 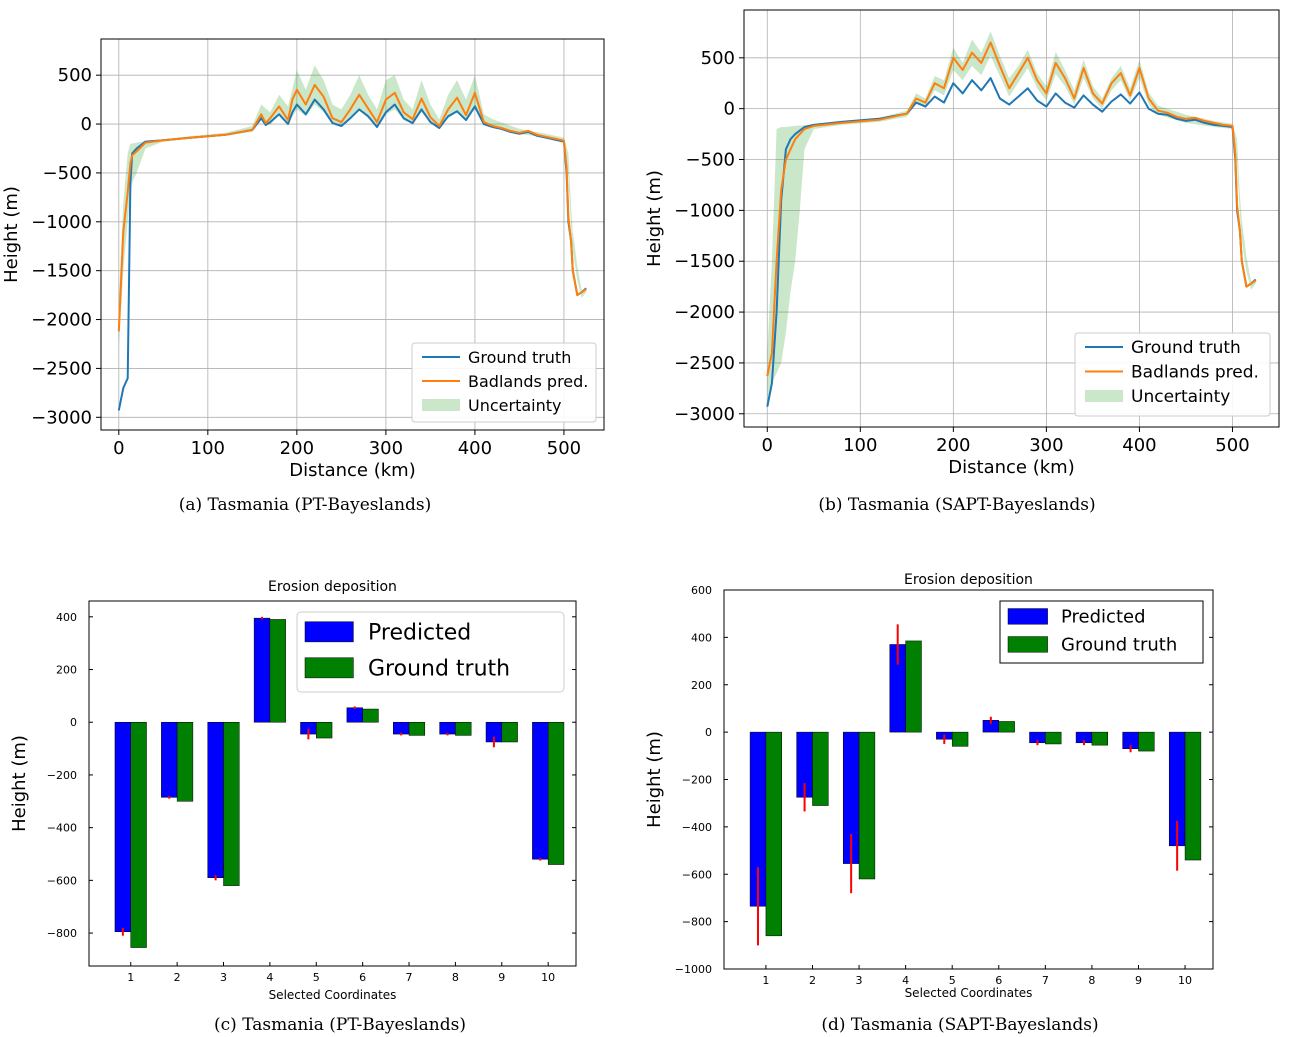 What do you see at coordinates (701, 685) in the screenshot?
I see `y-tick-label: 200` at bounding box center [701, 685].